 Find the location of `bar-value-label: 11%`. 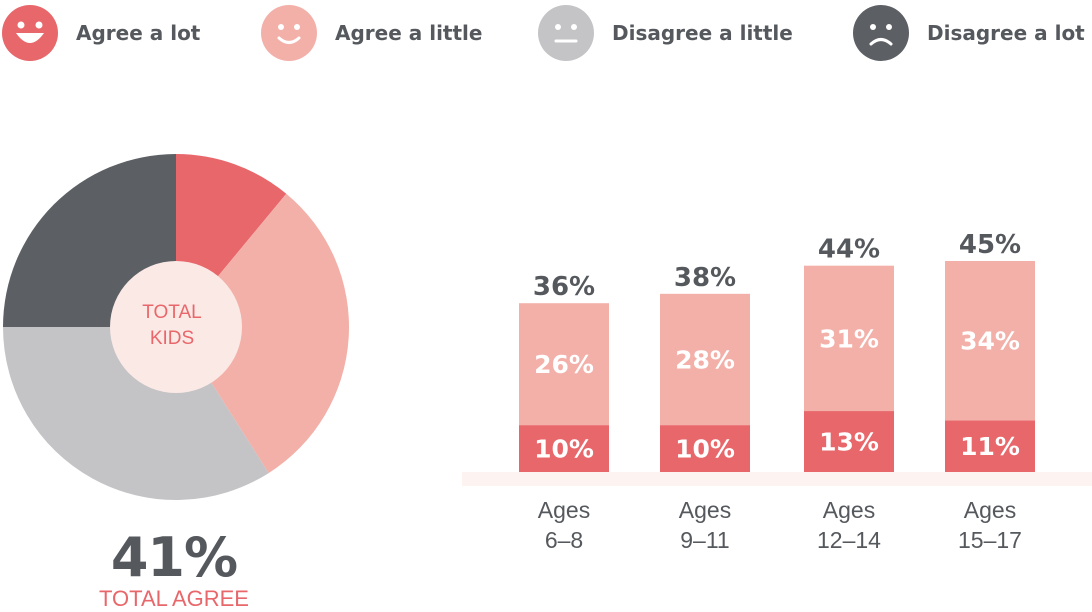

bar-value-label: 11% is located at coordinates (990, 446).